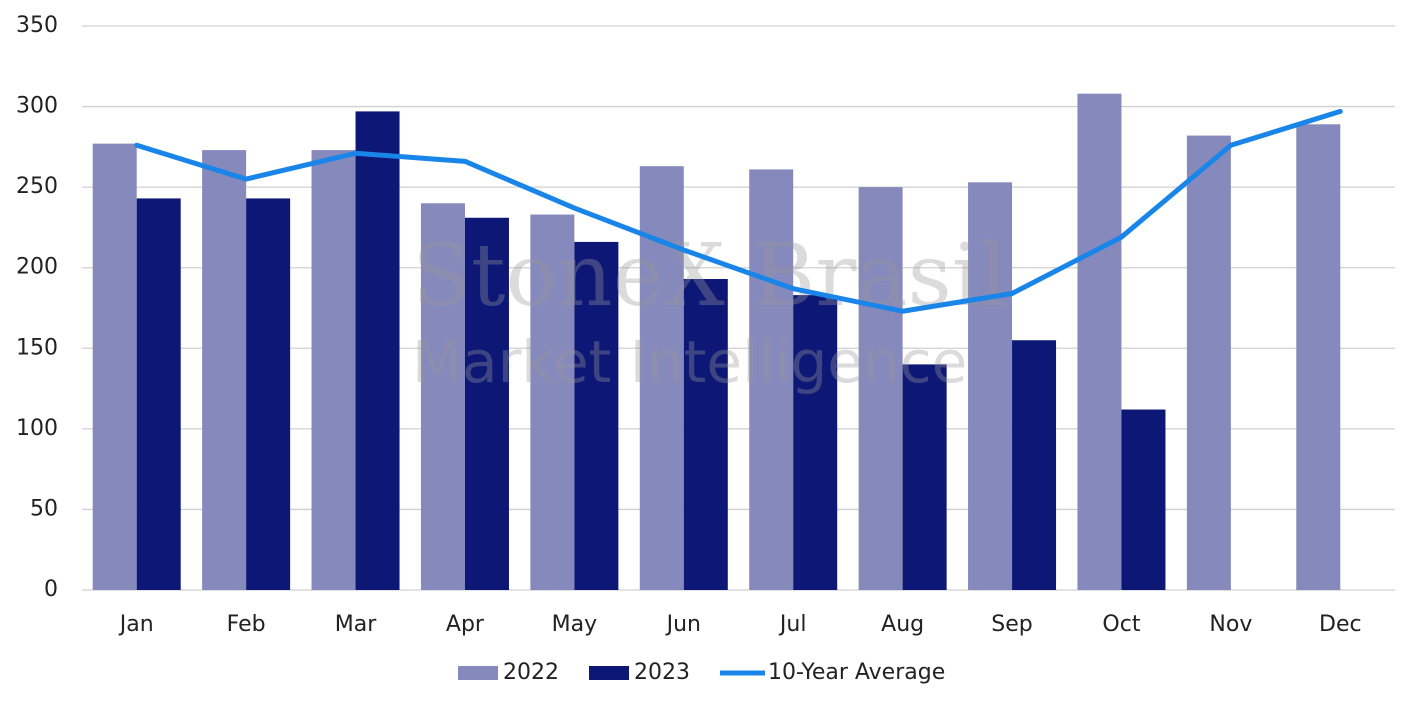  Describe the element at coordinates (136, 624) in the screenshot. I see `x-tick-label: Jan` at that location.